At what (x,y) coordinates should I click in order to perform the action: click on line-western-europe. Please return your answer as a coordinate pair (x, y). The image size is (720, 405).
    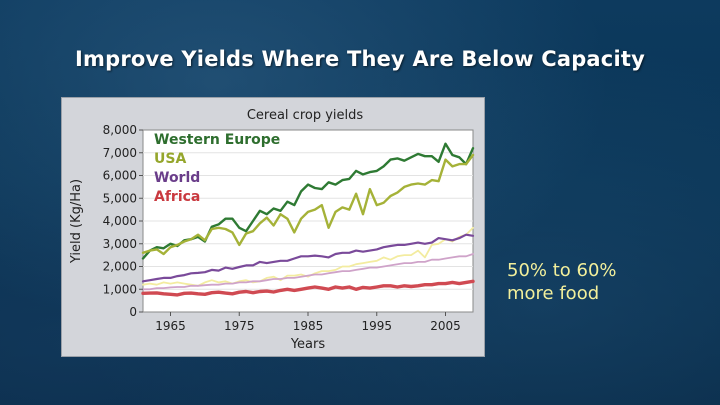
    Looking at the image, I should click on (308, 201).